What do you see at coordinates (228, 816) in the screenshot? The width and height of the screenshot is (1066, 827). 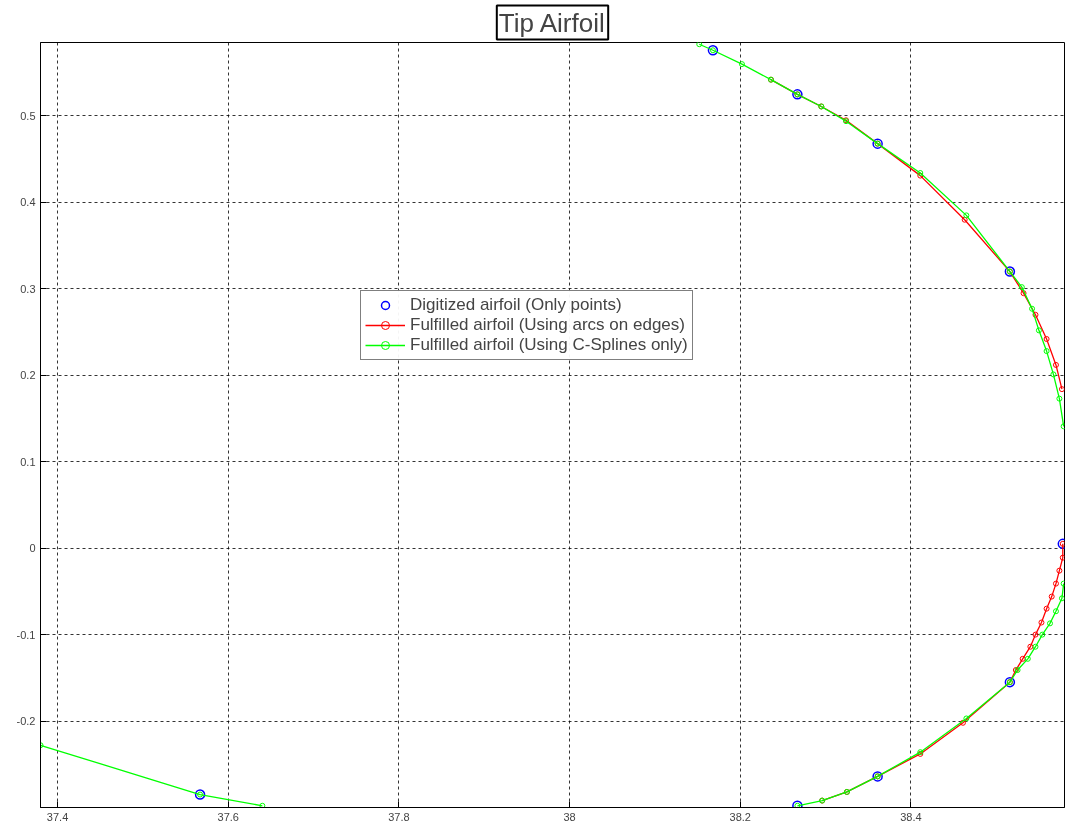 I see `x-tick-label: 37.6` at bounding box center [228, 816].